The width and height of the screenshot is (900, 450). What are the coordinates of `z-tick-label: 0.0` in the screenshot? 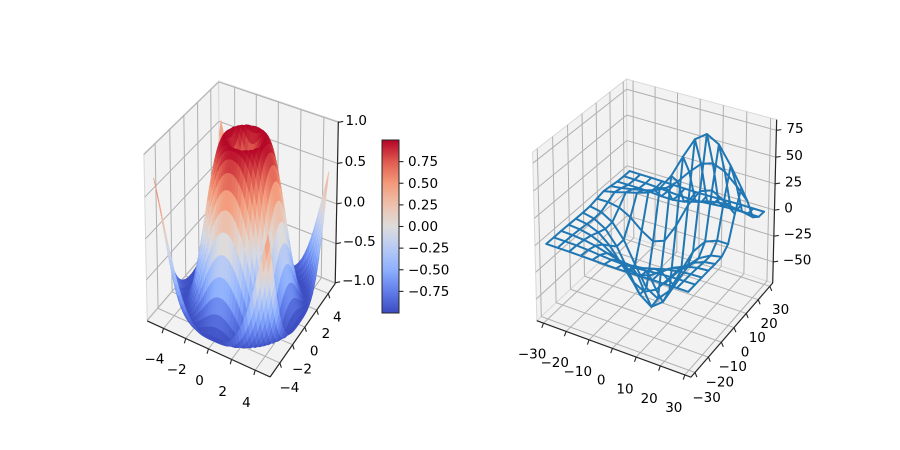 It's located at (354, 202).